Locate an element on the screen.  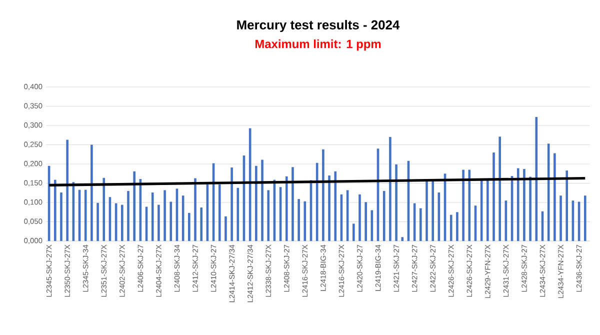
chart-title: Mercury test results - 2024 is located at coordinates (318, 26).